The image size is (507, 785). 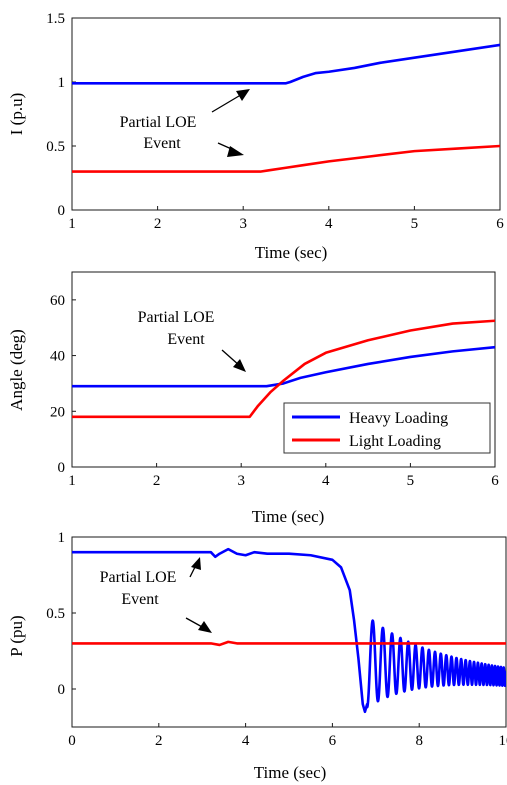 What do you see at coordinates (16, 370) in the screenshot?
I see `y-axis-label: Angle (deg)` at bounding box center [16, 370].